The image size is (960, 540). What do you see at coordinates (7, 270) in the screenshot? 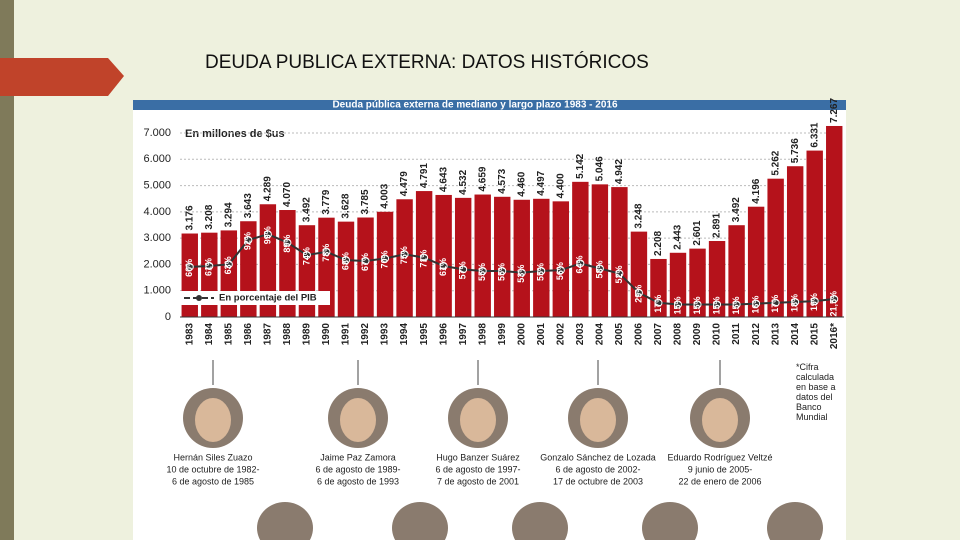
I see `side-band` at bounding box center [7, 270].